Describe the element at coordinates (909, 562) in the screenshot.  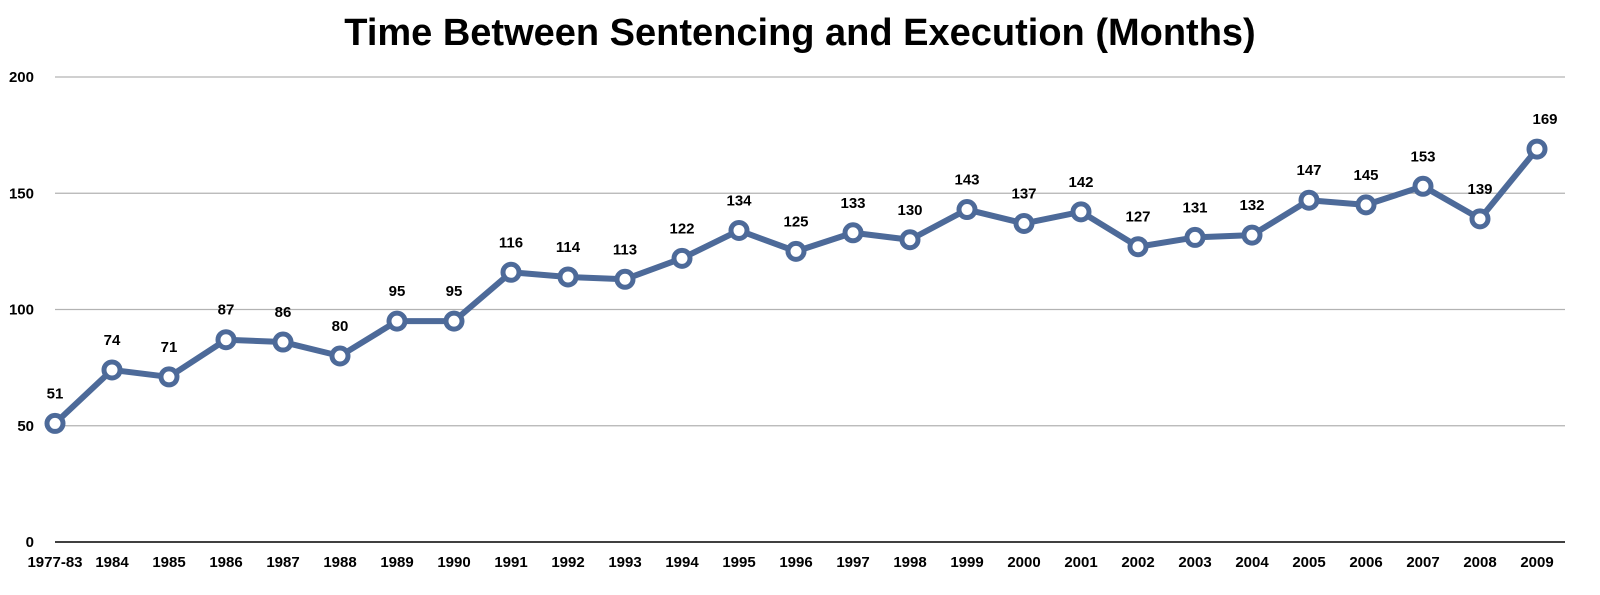
I see `x-tick-label: 1998` at that location.